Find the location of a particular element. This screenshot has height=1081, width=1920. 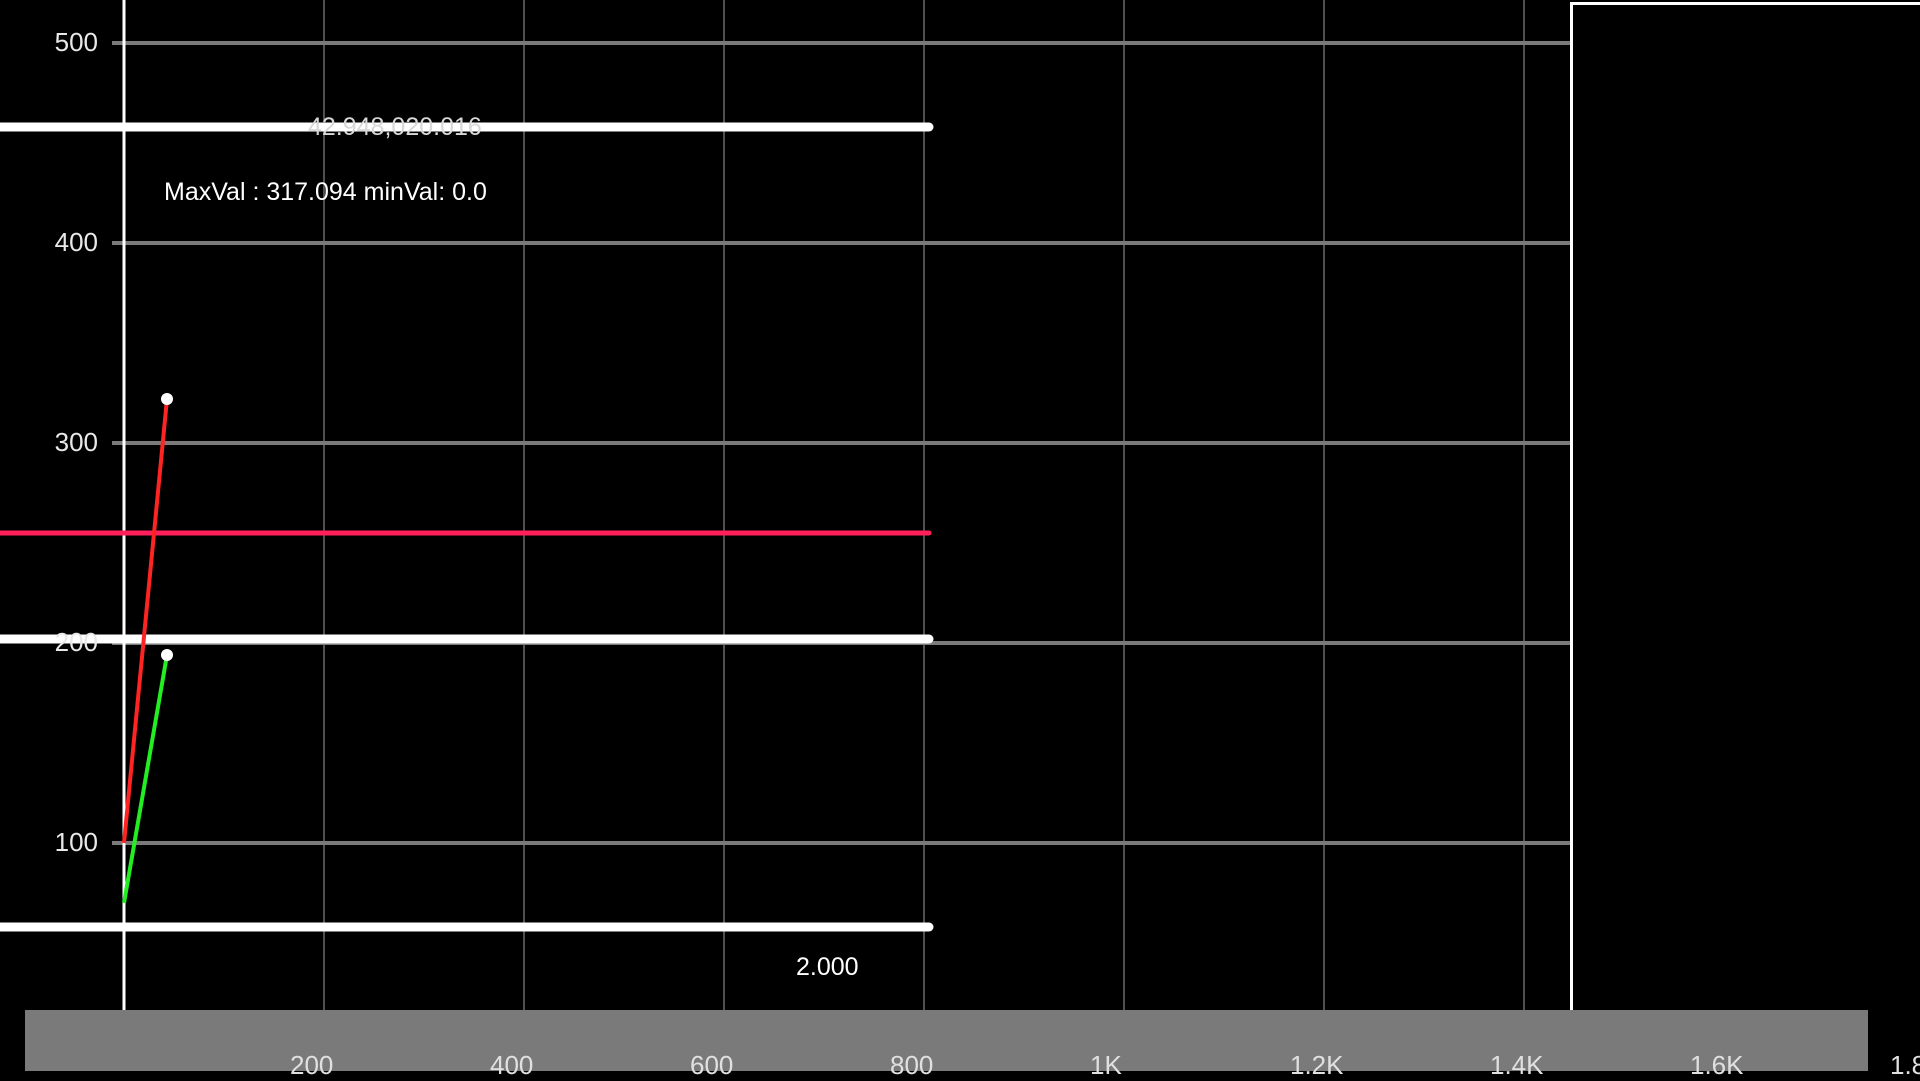

y-tick-label: 500 is located at coordinates (76, 42).